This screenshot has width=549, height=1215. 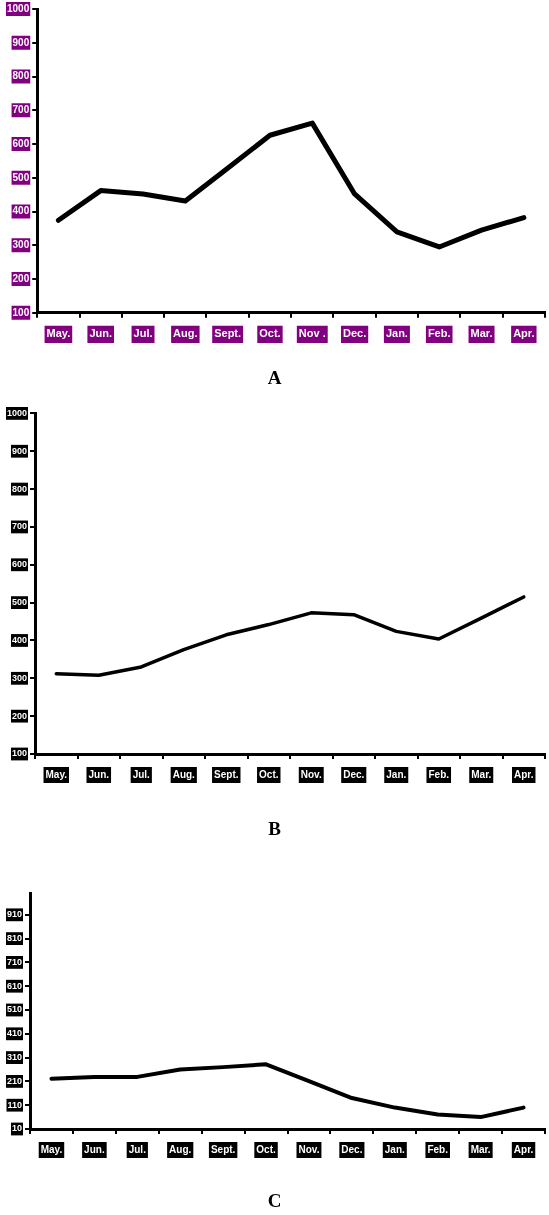 I want to click on y-tick-label: 210, so click(x=14, y=1080).